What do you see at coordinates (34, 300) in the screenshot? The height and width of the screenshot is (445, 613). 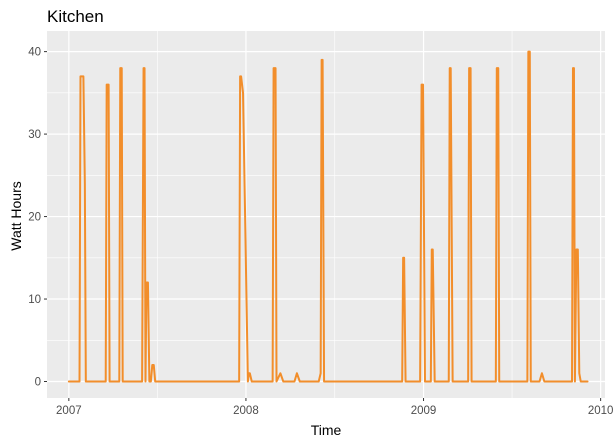 I see `y-tick-label: 10` at bounding box center [34, 300].